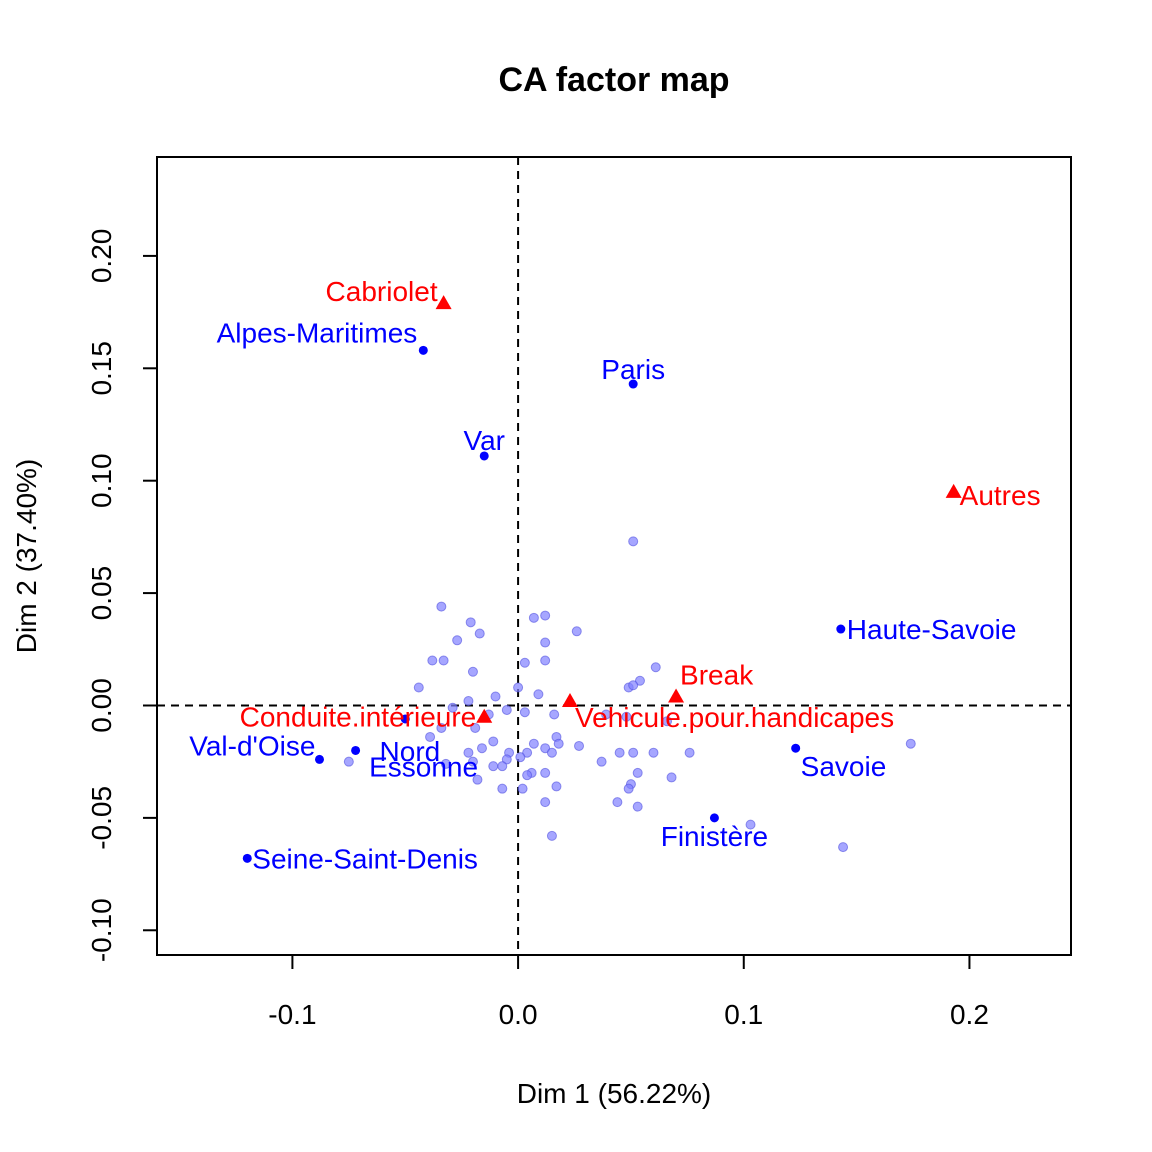 This screenshot has height=1152, width=1152. What do you see at coordinates (365, 858) in the screenshot?
I see `row-point-label: Seine-Saint-Denis` at bounding box center [365, 858].